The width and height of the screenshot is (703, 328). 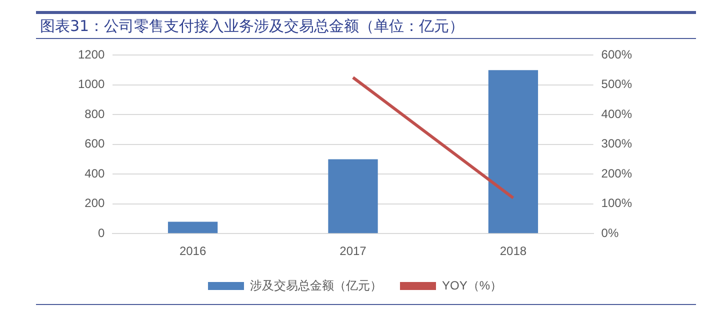 What do you see at coordinates (95, 143) in the screenshot?
I see `y-tick-label: 600` at bounding box center [95, 143].